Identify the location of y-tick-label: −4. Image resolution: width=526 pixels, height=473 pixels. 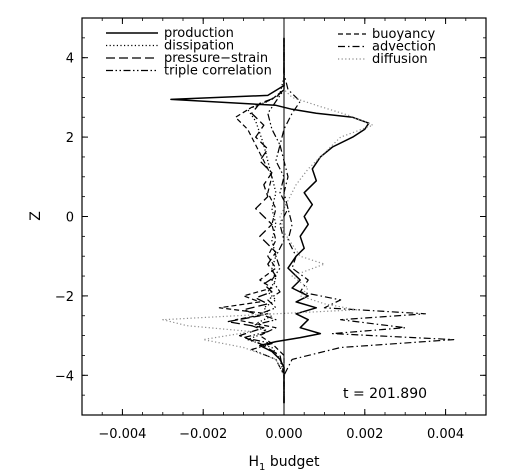
(64, 376).